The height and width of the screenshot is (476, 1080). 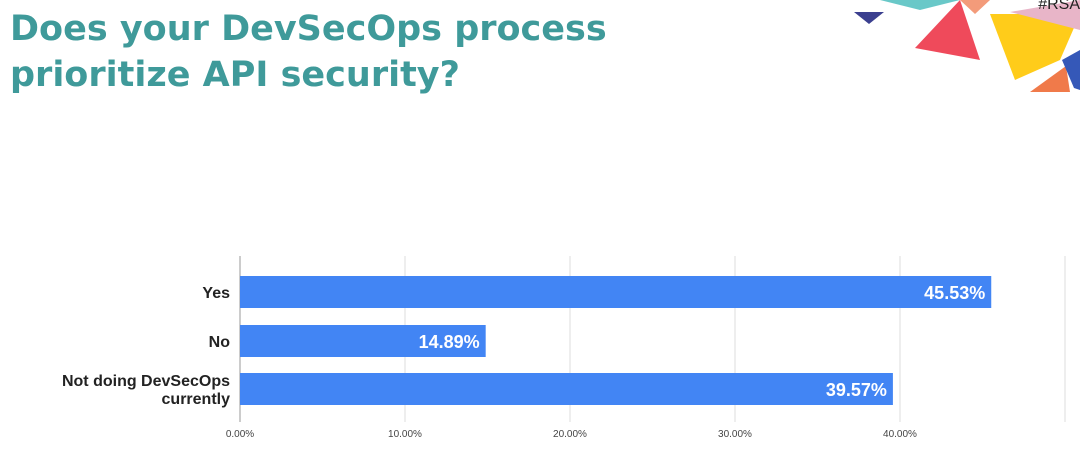 I want to click on value-label: 45.53%, so click(x=954, y=293).